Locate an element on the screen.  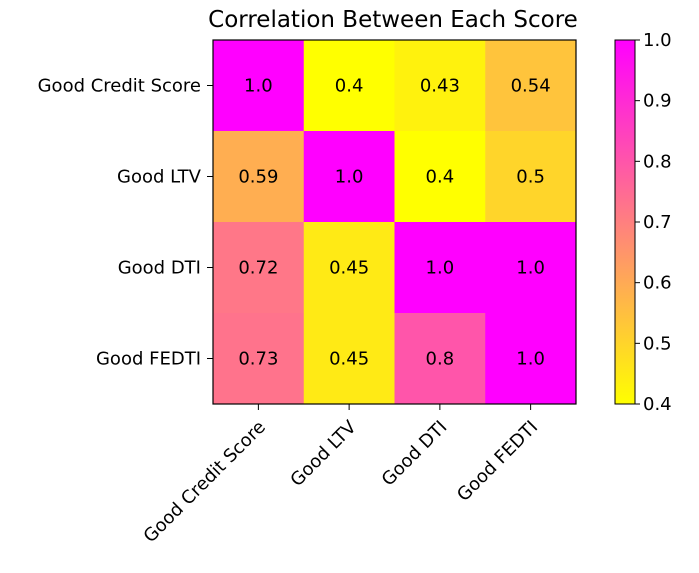
cell-value-label: 0.5 is located at coordinates (530, 177).